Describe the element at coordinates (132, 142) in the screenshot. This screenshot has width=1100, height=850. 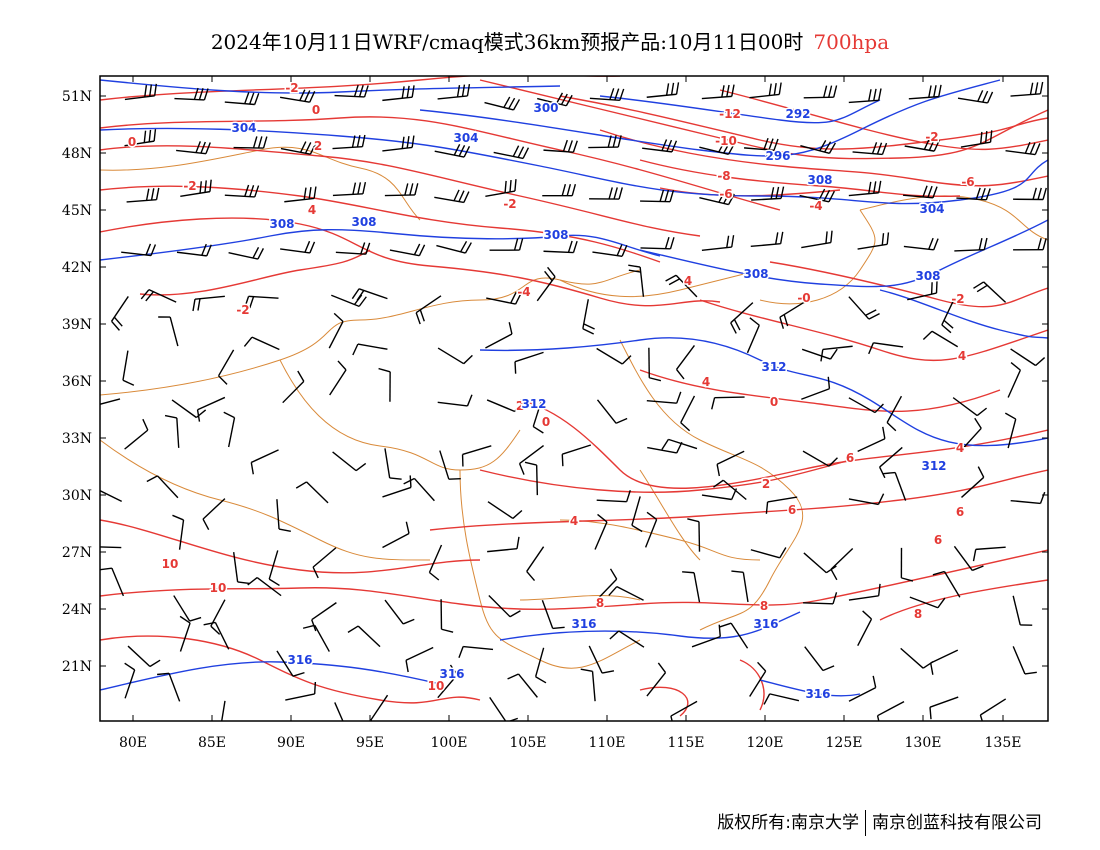
I see `temperature-contour-label: 0` at that location.